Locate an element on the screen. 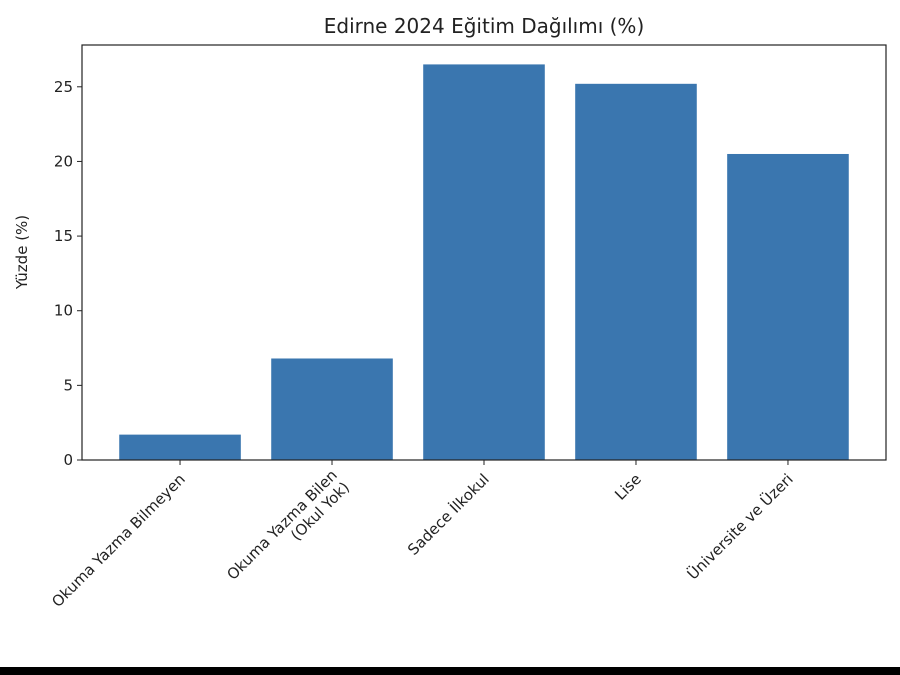  y-tick-label: 0 is located at coordinates (68, 460).